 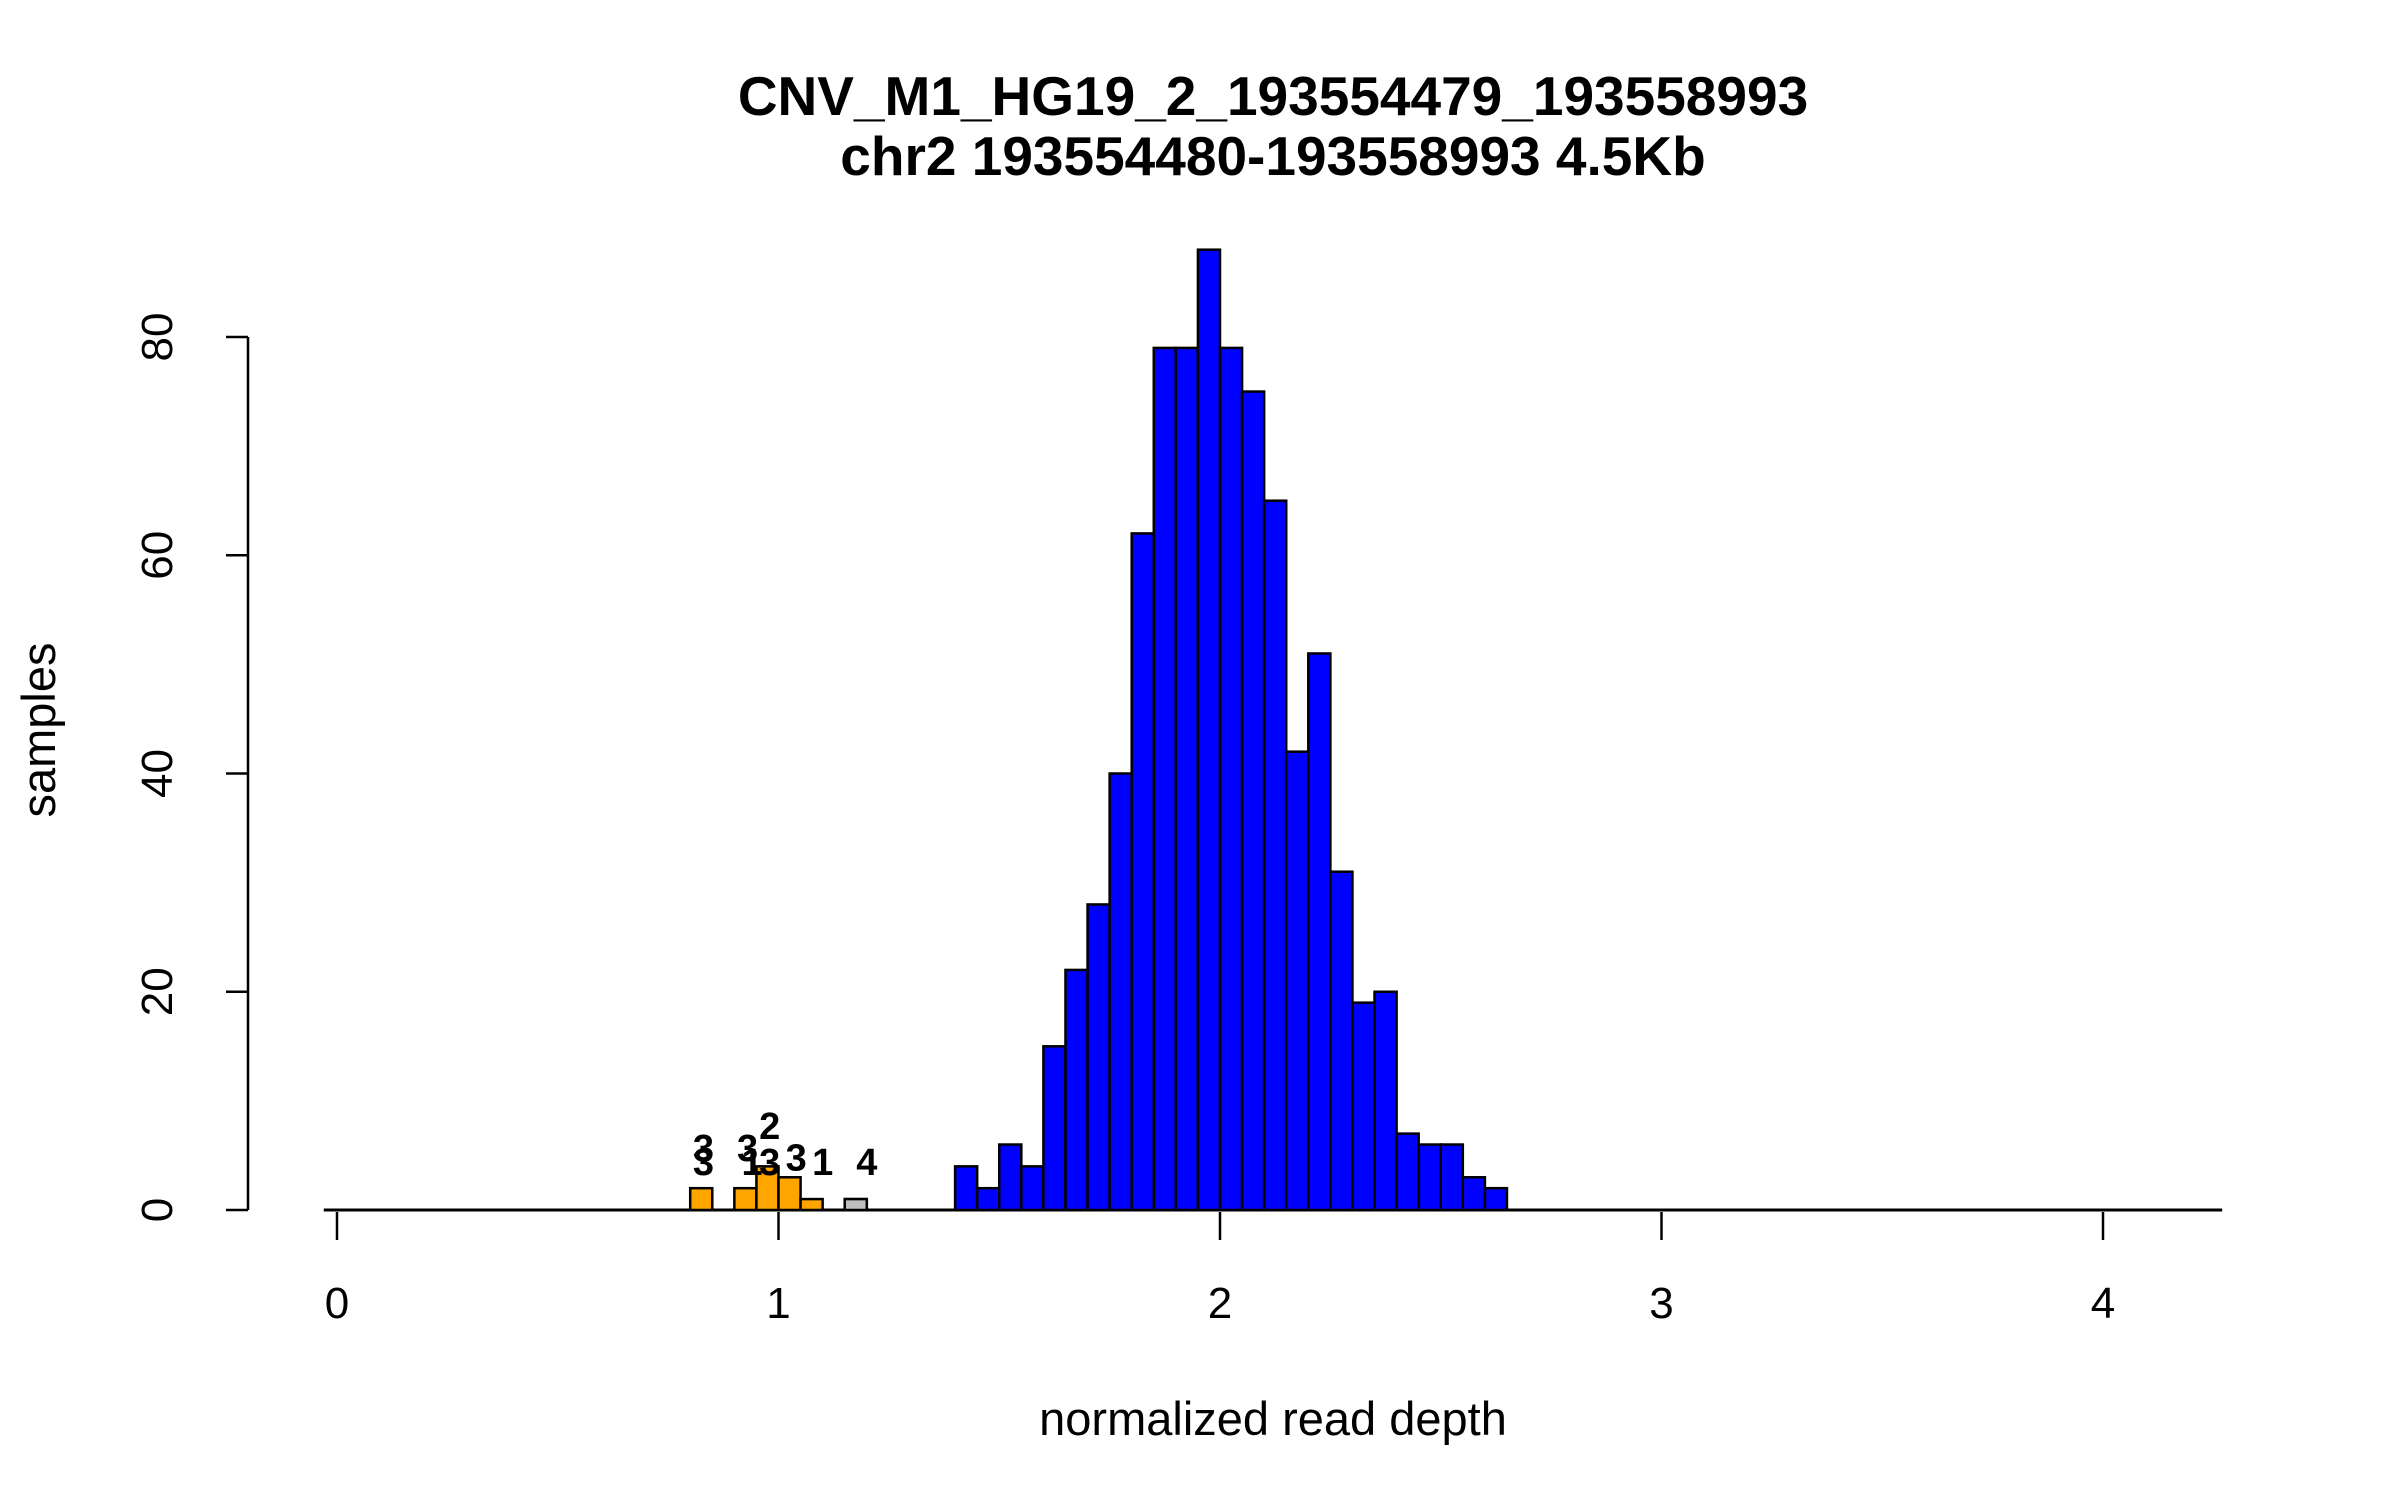 What do you see at coordinates (1220, 1303) in the screenshot?
I see `x-tick-label: 2` at bounding box center [1220, 1303].